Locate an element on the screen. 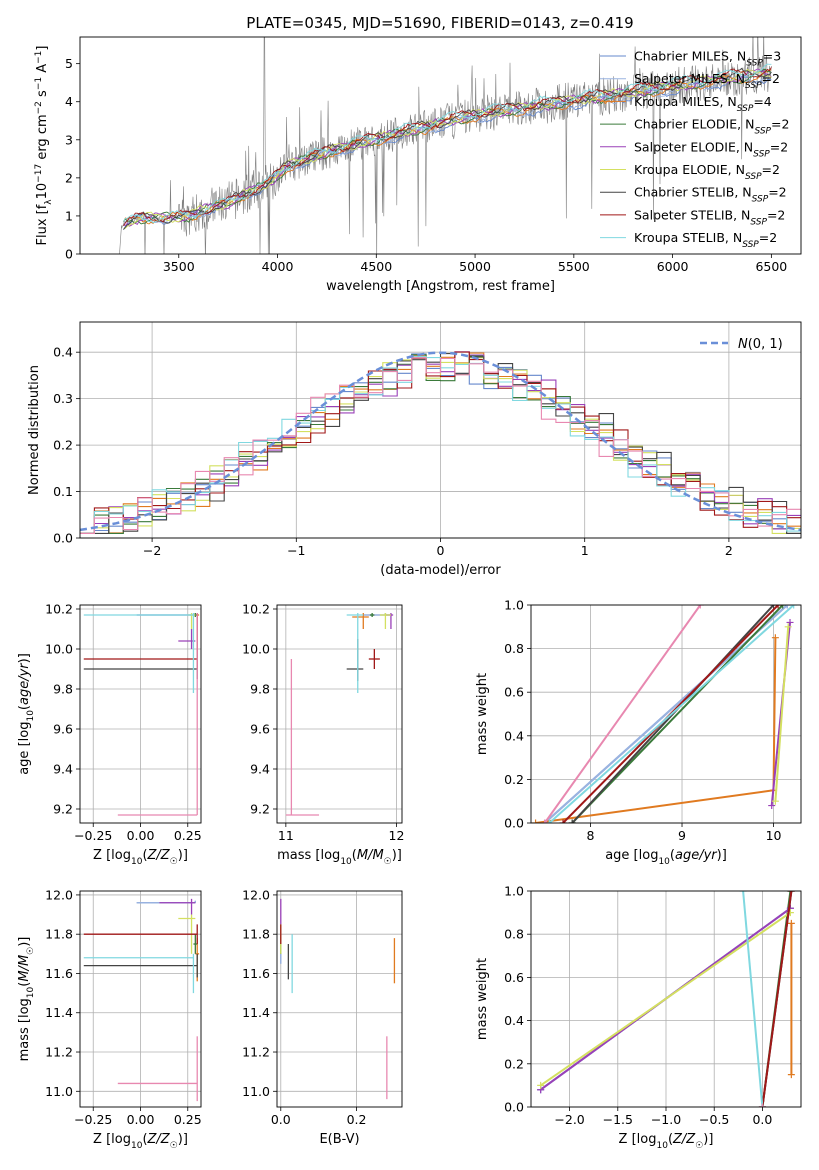 The width and height of the screenshot is (819, 1170). y-tick-label: 4 is located at coordinates (69, 101).